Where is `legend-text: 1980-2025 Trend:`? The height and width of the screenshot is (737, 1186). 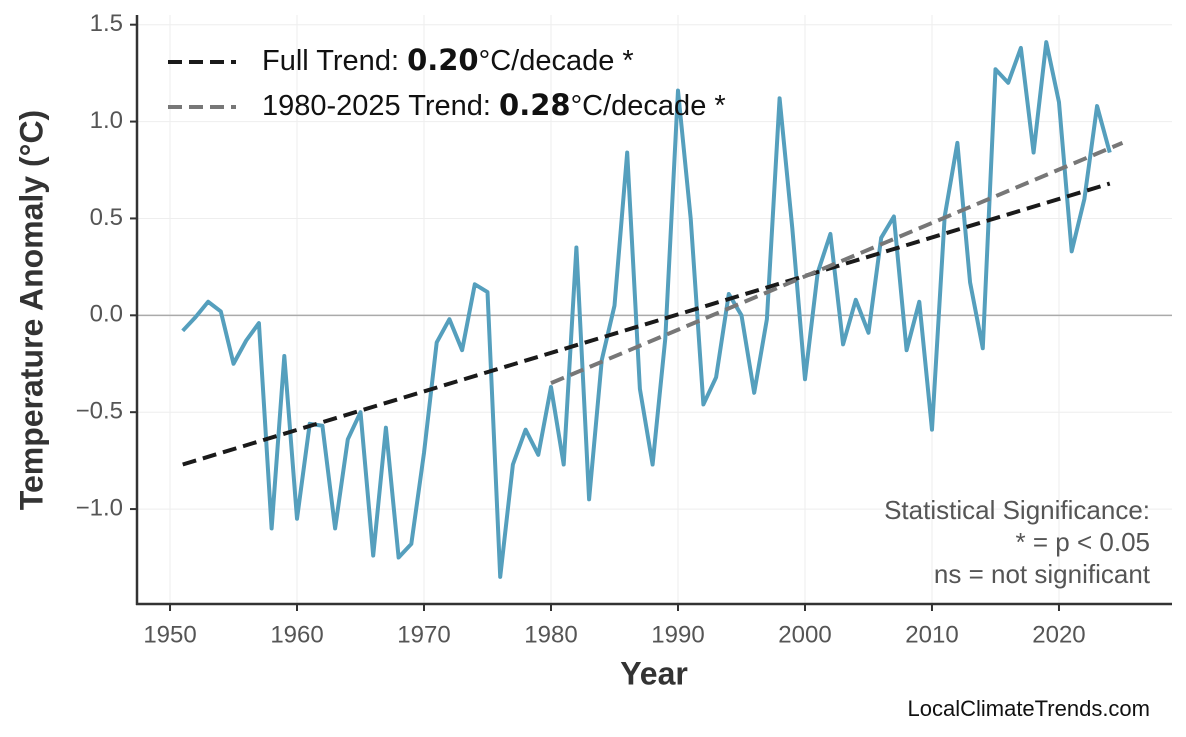
legend-text: 1980-2025 Trend: is located at coordinates (380, 106).